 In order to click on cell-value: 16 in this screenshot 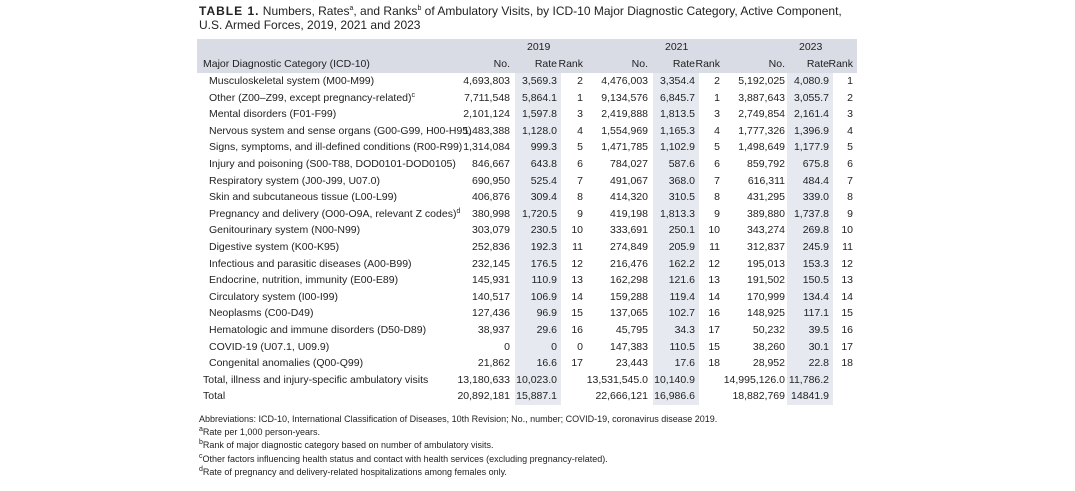, I will do `click(577, 330)`.